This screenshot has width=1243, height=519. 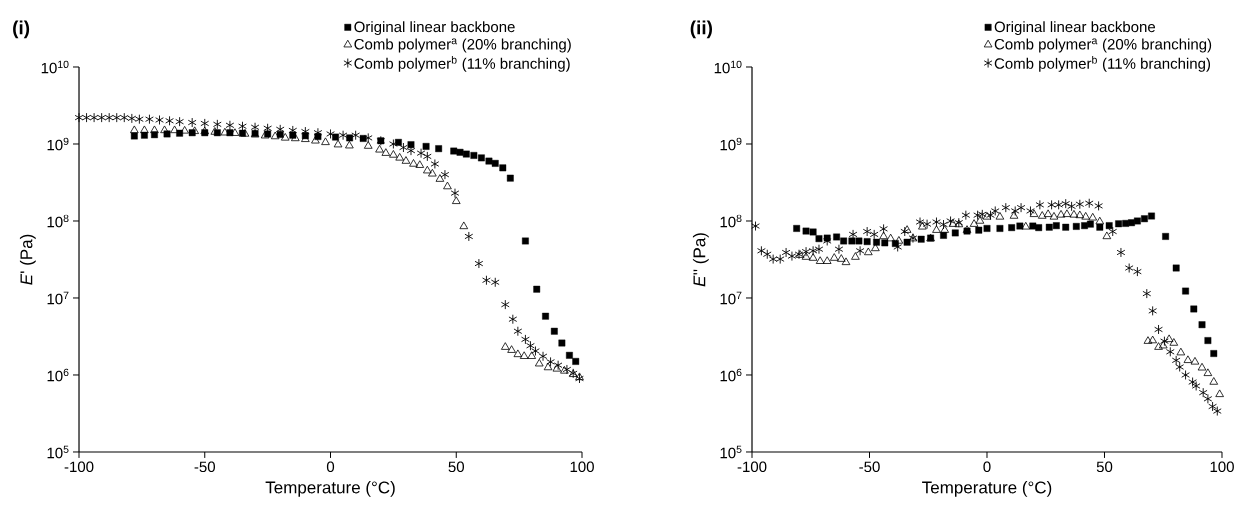 What do you see at coordinates (27, 259) in the screenshot?
I see `y-axis-title: E' (Pa)` at bounding box center [27, 259].